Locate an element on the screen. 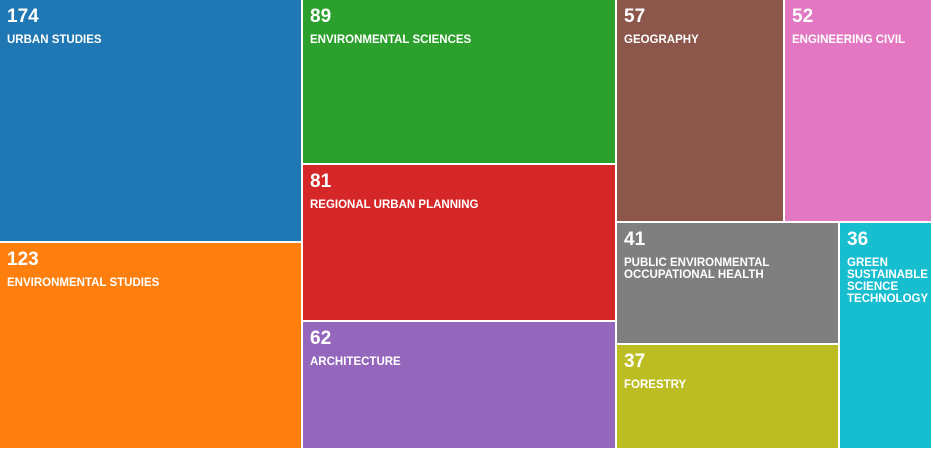 The height and width of the screenshot is (450, 933). tile-label: ENGINEERING CIVIL is located at coordinates (849, 40).